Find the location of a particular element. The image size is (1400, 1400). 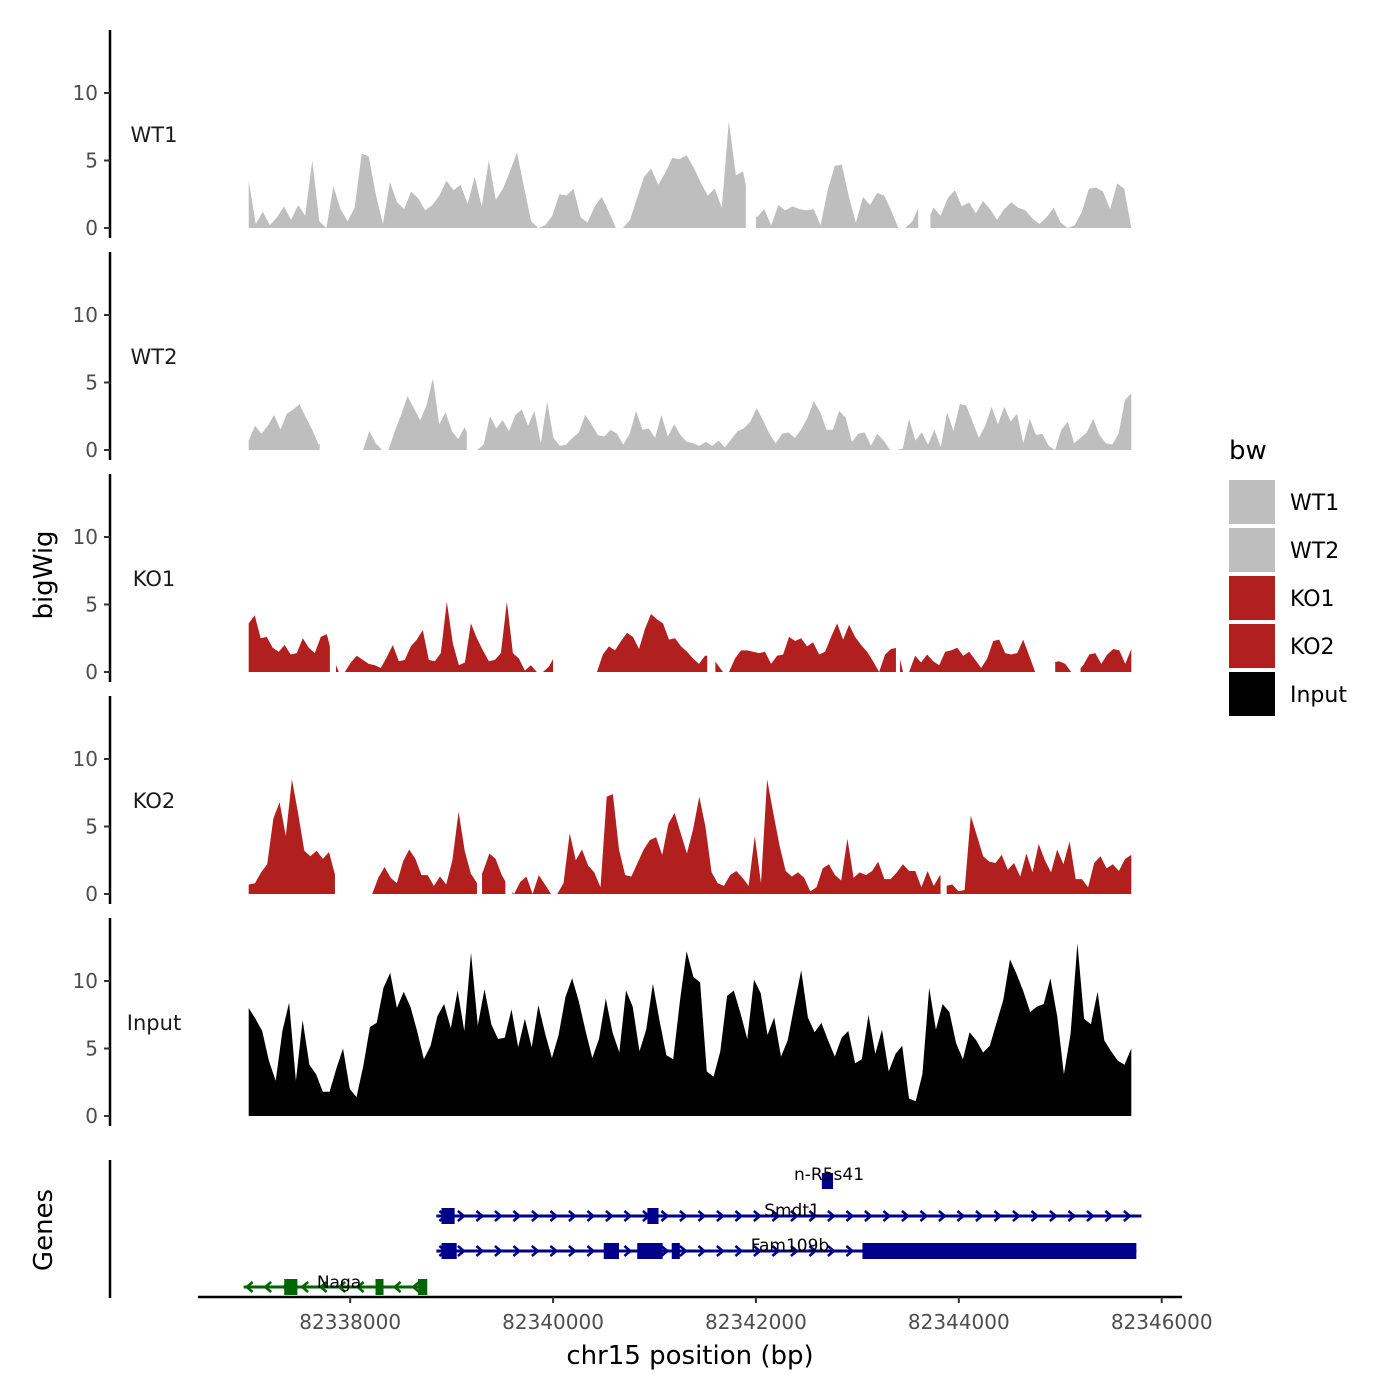

gene-fam109b: Fam109b is located at coordinates (786, 1247).